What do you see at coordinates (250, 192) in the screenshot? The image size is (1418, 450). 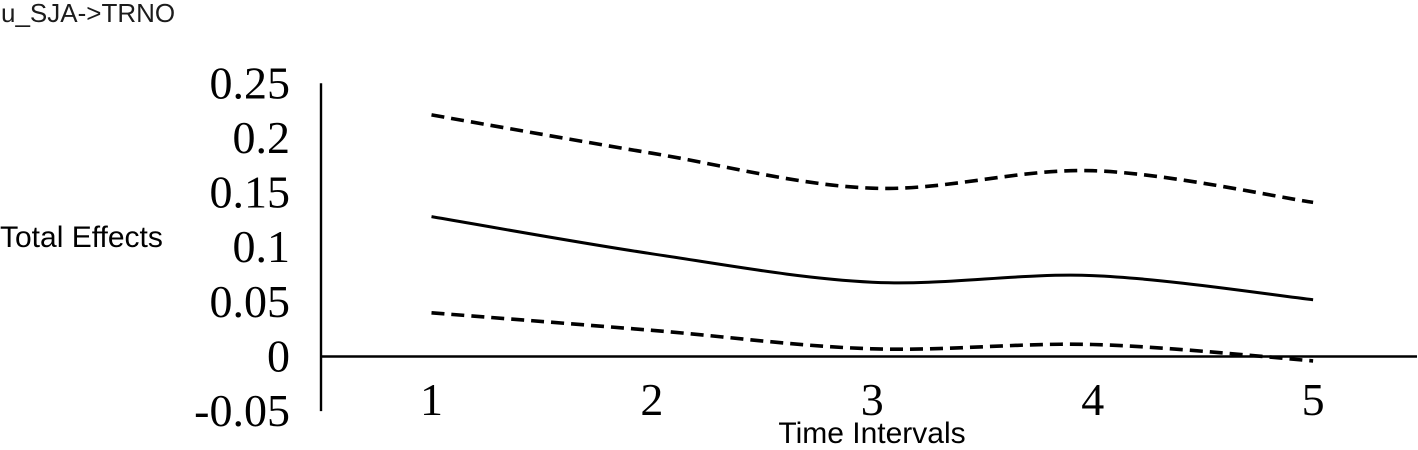 I see `y-tick-label: 0.15` at bounding box center [250, 192].